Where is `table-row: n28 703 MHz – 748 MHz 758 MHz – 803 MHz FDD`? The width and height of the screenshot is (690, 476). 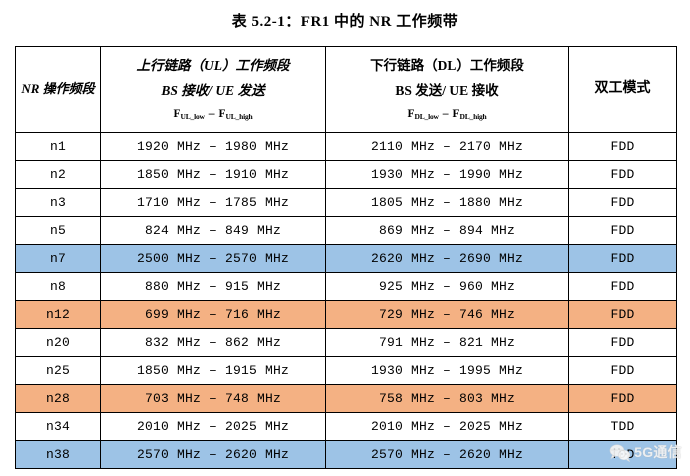 table-row: n28 703 MHz – 748 MHz 758 MHz – 803 MHz FDD is located at coordinates (346, 398).